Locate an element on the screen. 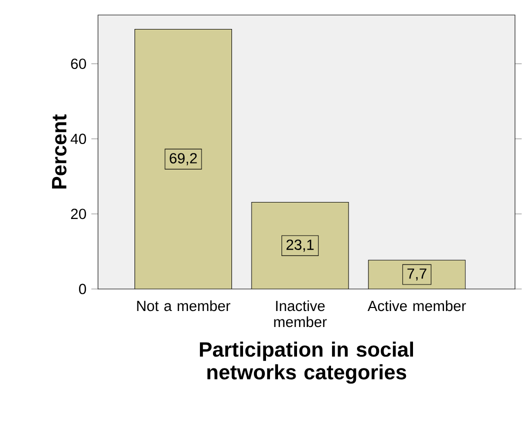 Image resolution: width=522 pixels, height=428 pixels. y-axis-title: Percent is located at coordinates (59, 151).